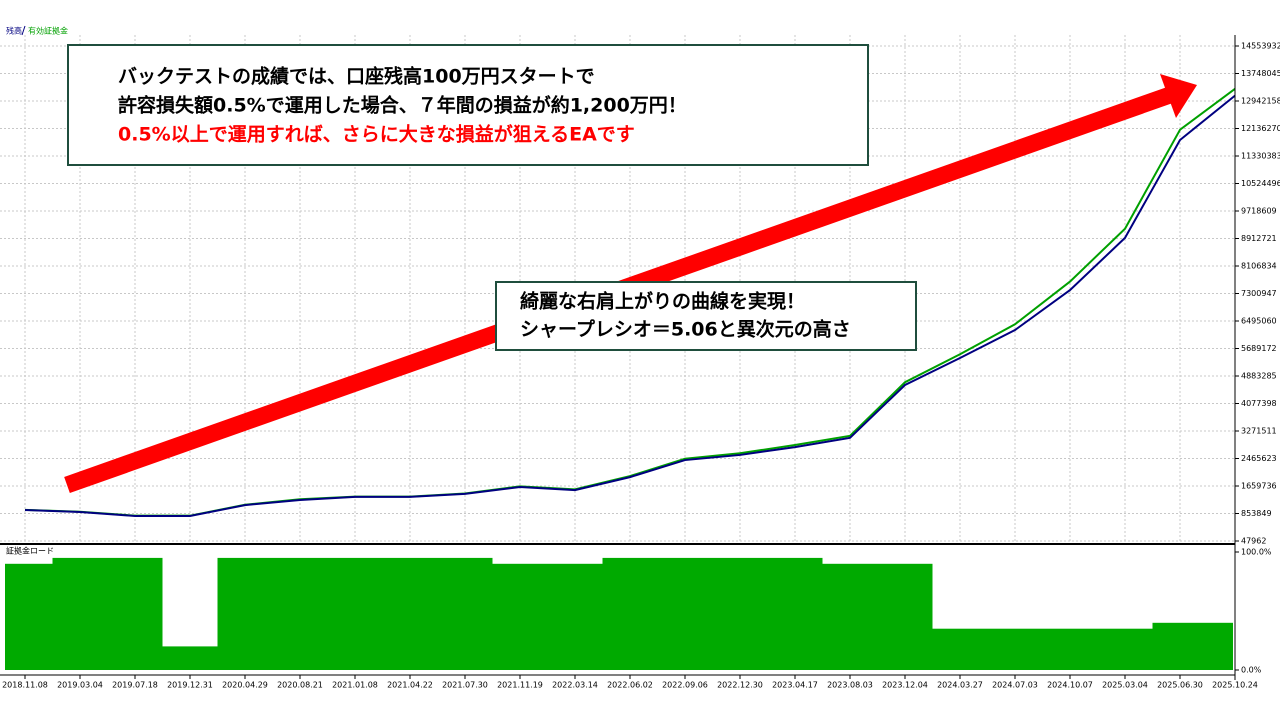 This screenshot has width=1280, height=720. Describe the element at coordinates (960, 685) in the screenshot. I see `x-tick-label: 2024.03.27` at that location.